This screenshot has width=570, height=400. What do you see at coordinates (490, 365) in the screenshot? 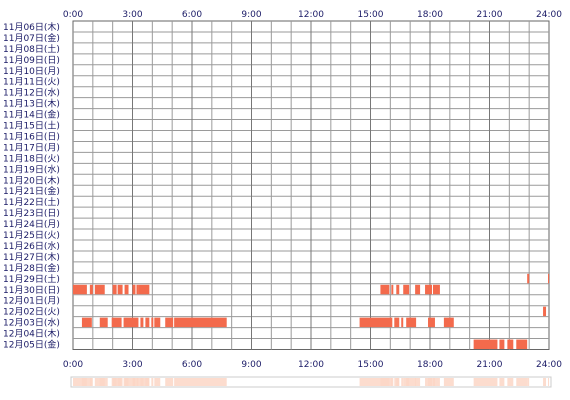
I see `x-tick-label-bottom: 21:00` at bounding box center [490, 365].